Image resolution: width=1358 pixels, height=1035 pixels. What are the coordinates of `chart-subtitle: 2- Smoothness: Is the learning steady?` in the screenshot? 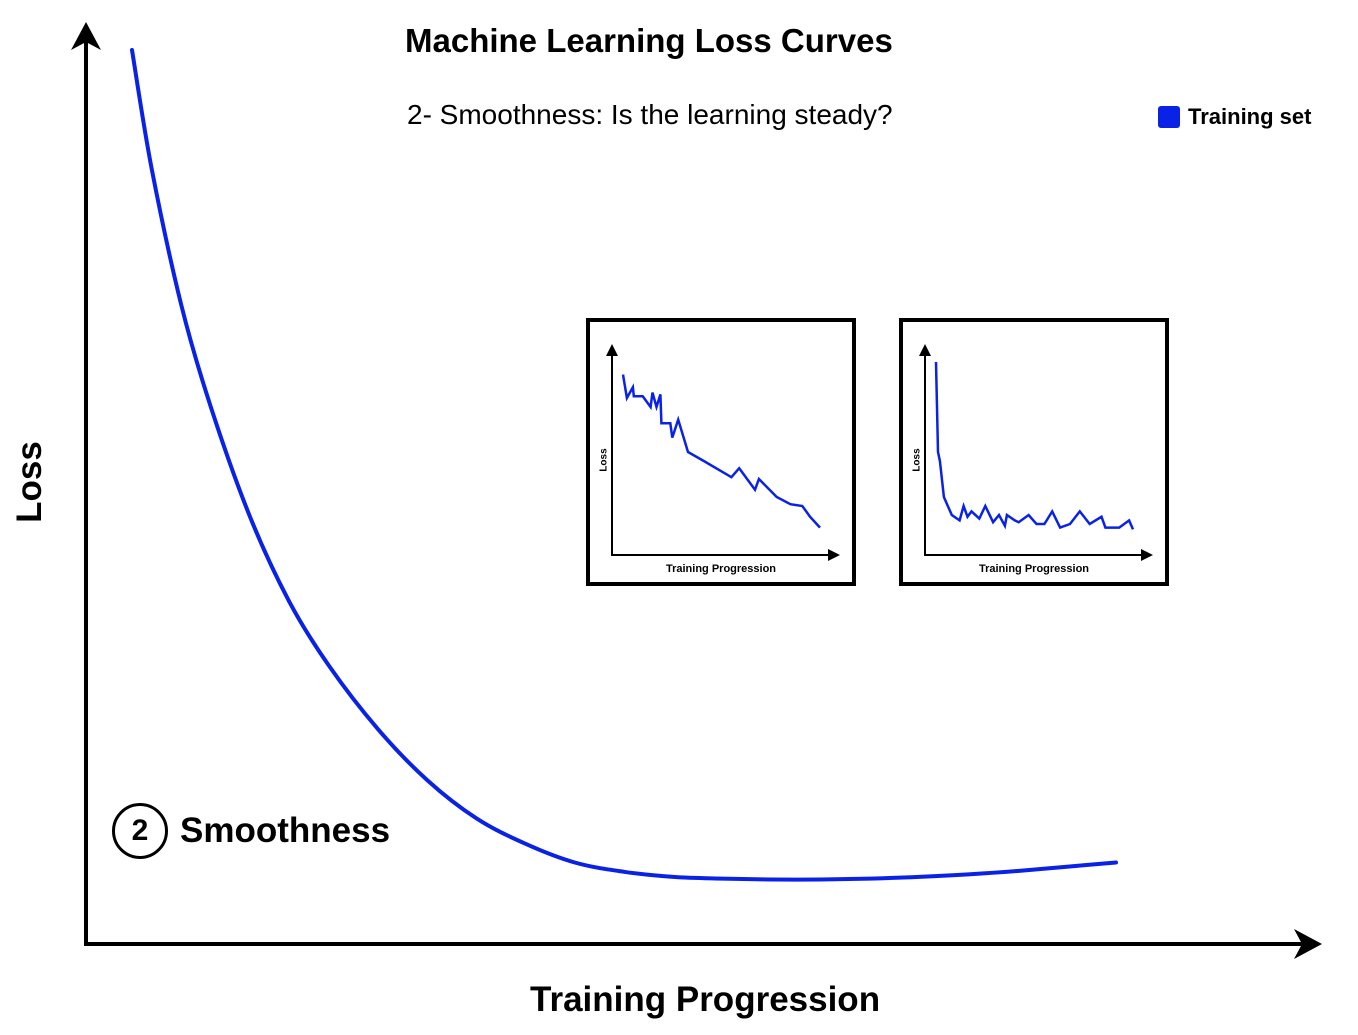 It's located at (650, 114).